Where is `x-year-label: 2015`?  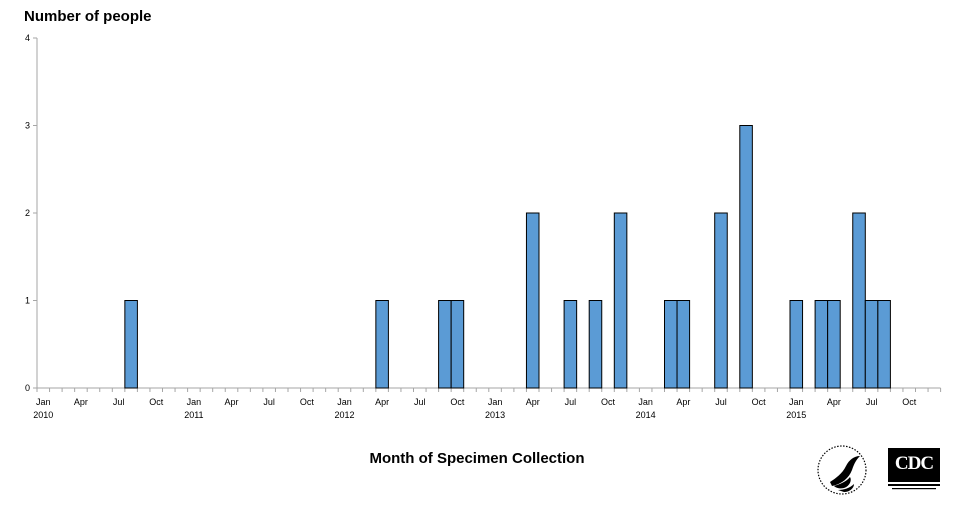
x-year-label: 2015 is located at coordinates (796, 415).